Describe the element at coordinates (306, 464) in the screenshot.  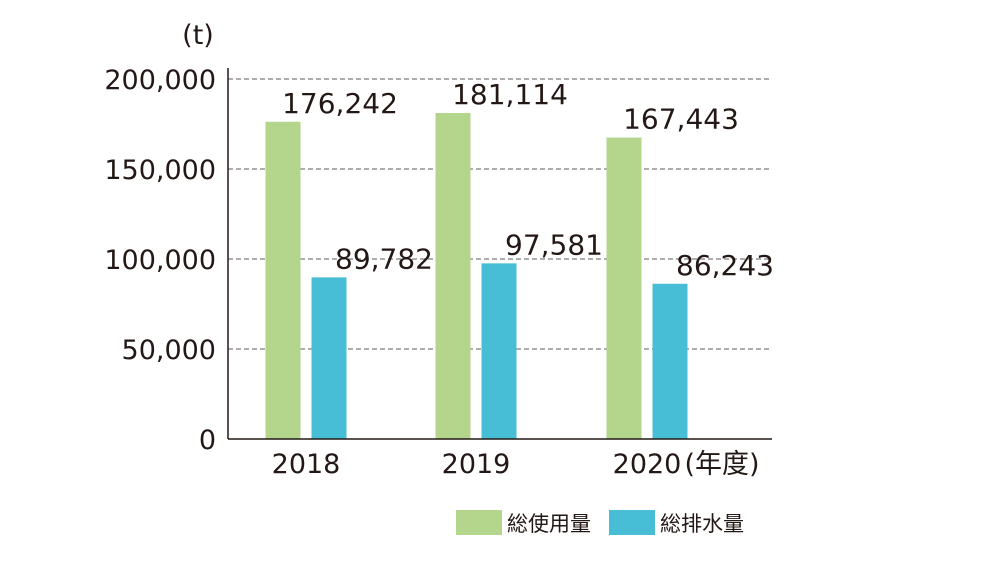
I see `x-tick-label: 2018` at that location.